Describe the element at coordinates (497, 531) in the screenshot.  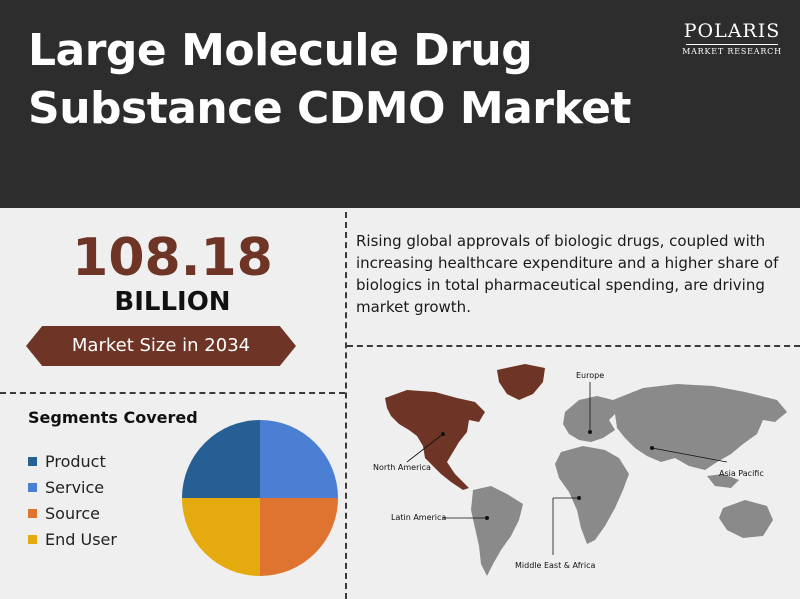
I see `map-south-america` at that location.